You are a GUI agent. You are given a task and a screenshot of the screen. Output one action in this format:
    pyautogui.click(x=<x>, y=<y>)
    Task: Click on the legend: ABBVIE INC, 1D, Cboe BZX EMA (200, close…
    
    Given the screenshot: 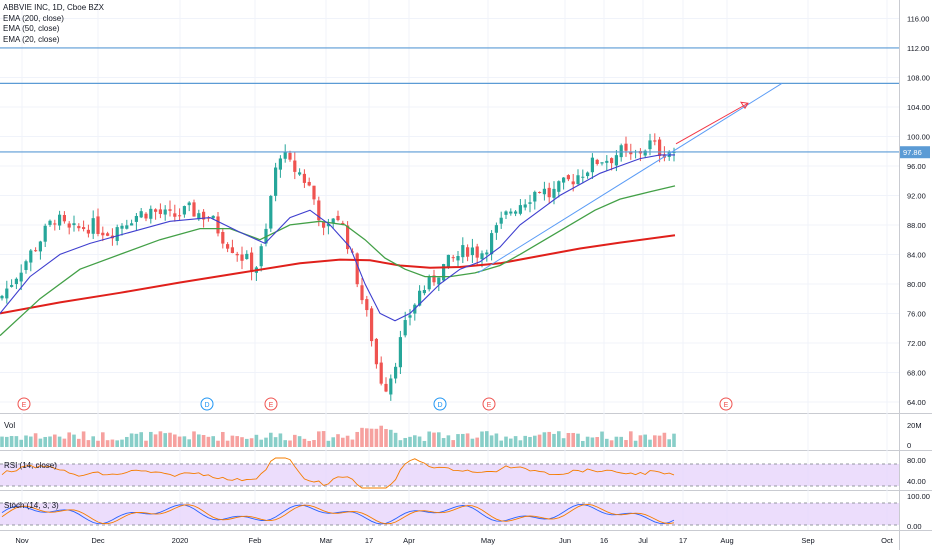 What is the action you would take?
    pyautogui.click(x=53, y=24)
    